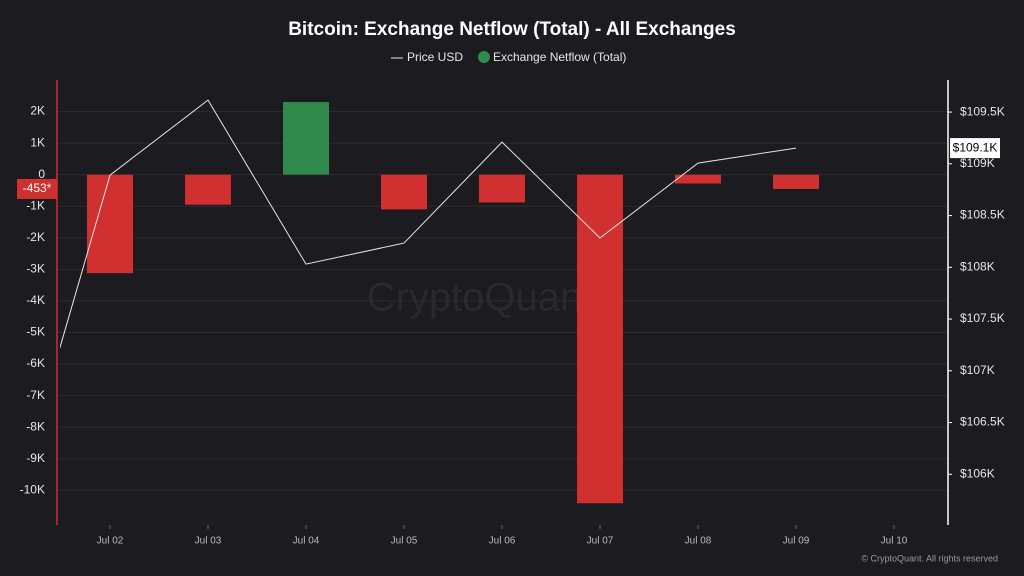 The image size is (1024, 576). Describe the element at coordinates (35, 458) in the screenshot. I see `y-tick-label: -9K` at that location.